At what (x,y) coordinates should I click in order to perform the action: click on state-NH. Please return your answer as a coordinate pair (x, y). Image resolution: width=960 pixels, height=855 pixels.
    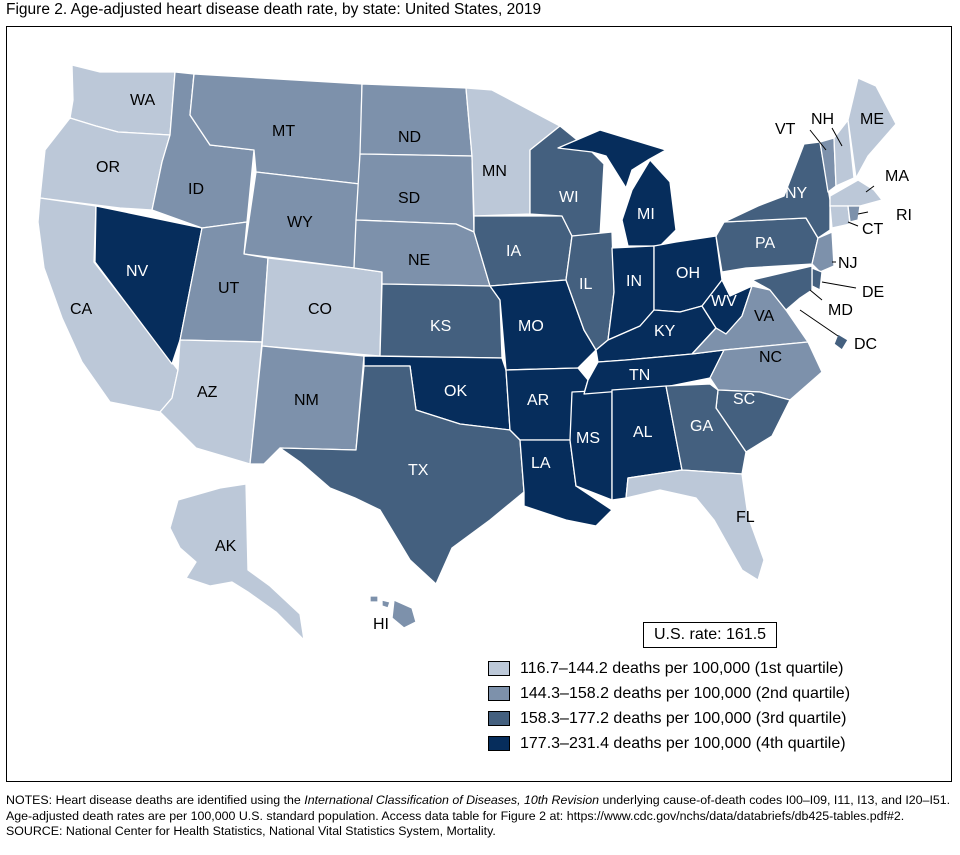
    Looking at the image, I should click on (844, 153).